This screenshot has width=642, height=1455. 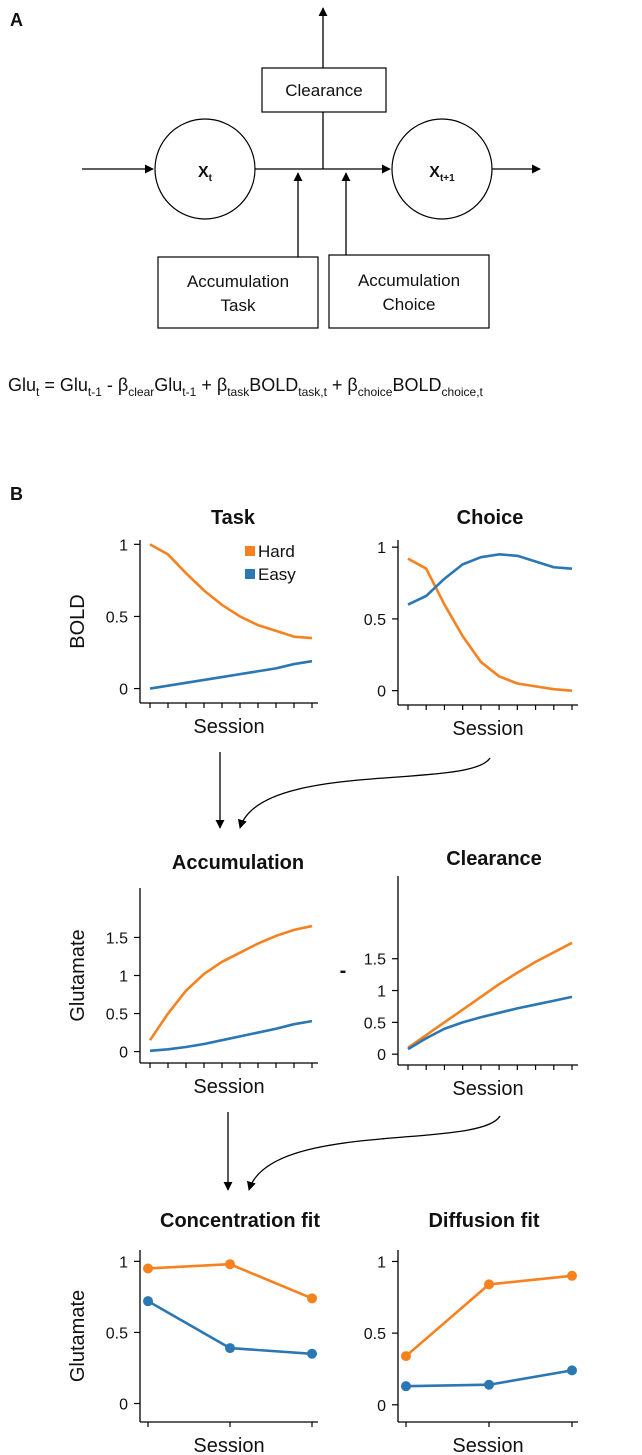 What do you see at coordinates (490, 518) in the screenshot?
I see `chart-title: Choice` at bounding box center [490, 518].